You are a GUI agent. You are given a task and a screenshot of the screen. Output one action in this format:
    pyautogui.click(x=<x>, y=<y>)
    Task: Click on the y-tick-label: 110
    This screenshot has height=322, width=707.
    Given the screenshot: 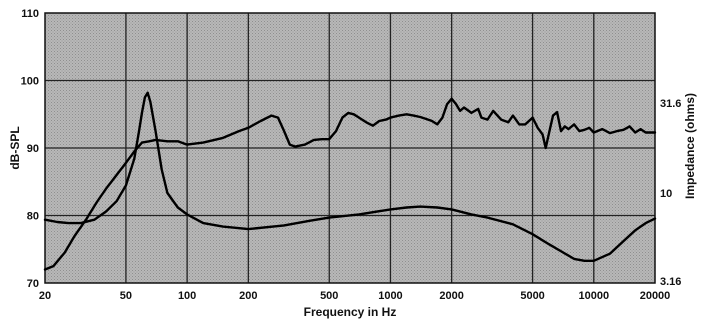 What is the action you would take?
    pyautogui.click(x=30, y=14)
    